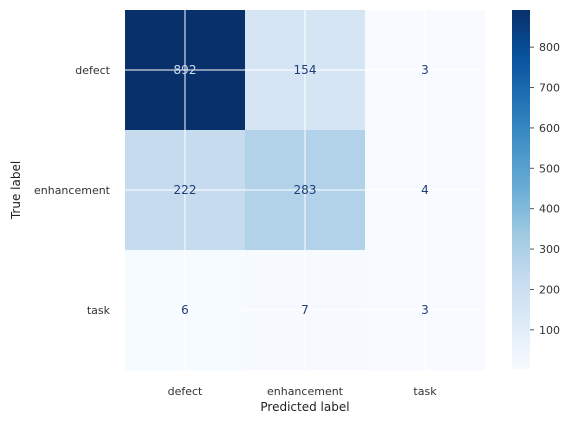 This screenshot has height=422, width=578. I want to click on colorbar-tick-label: 100, so click(549, 330).